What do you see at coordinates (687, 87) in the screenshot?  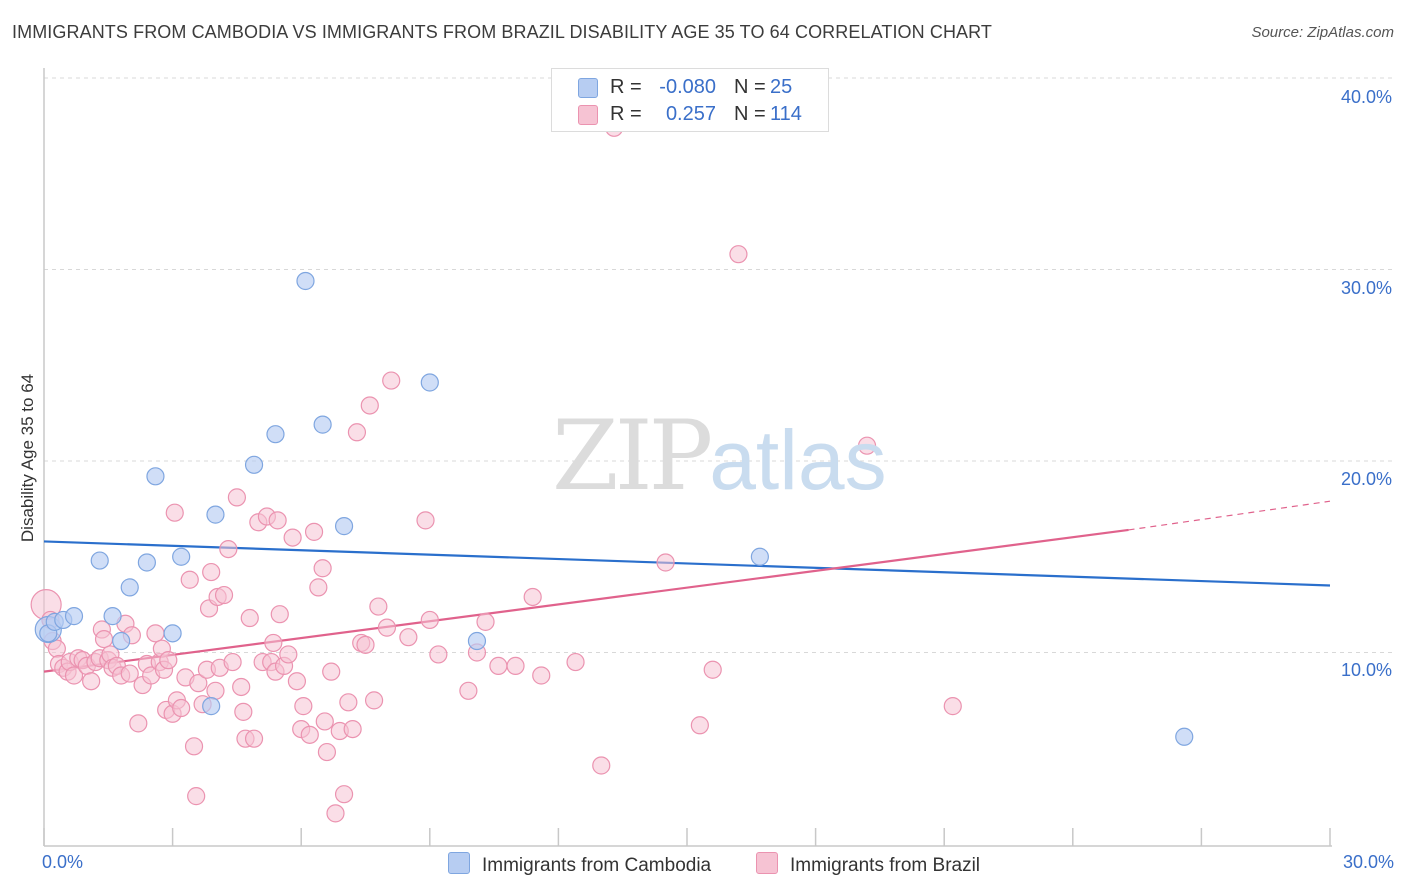 I see `legend-r-value: -0.080` at bounding box center [687, 87].